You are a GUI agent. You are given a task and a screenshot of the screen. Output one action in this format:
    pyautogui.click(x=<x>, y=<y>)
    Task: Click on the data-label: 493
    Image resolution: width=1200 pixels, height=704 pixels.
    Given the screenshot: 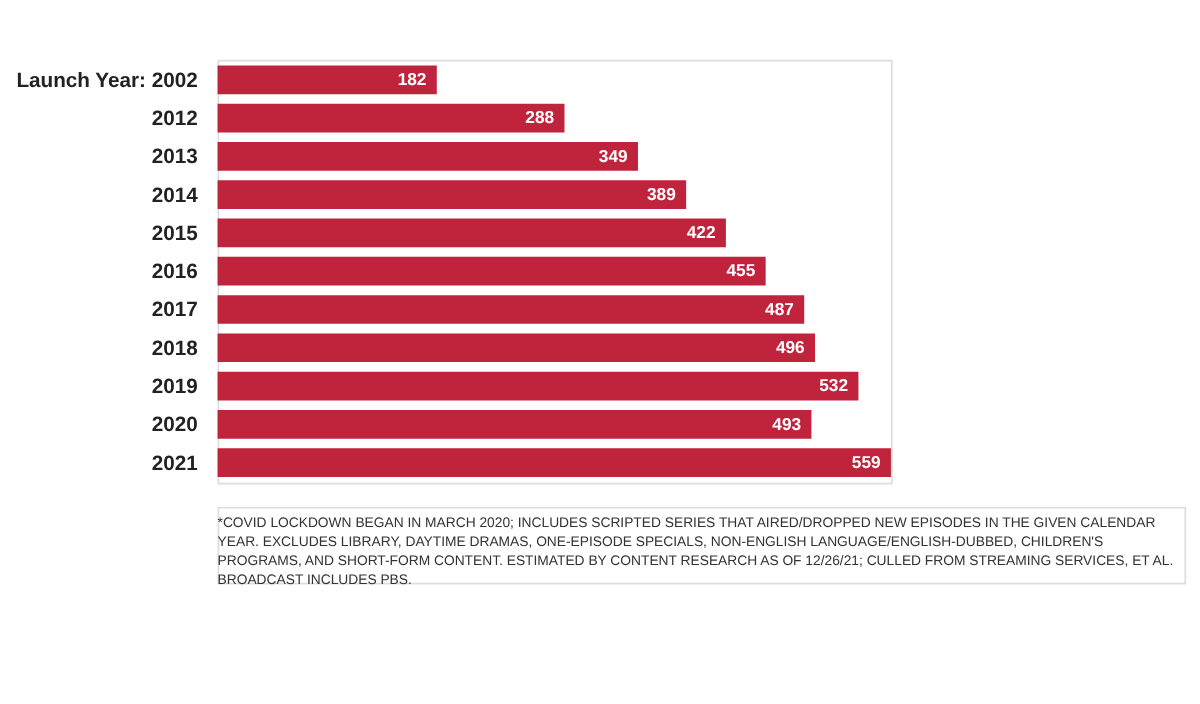 What is the action you would take?
    pyautogui.click(x=787, y=423)
    